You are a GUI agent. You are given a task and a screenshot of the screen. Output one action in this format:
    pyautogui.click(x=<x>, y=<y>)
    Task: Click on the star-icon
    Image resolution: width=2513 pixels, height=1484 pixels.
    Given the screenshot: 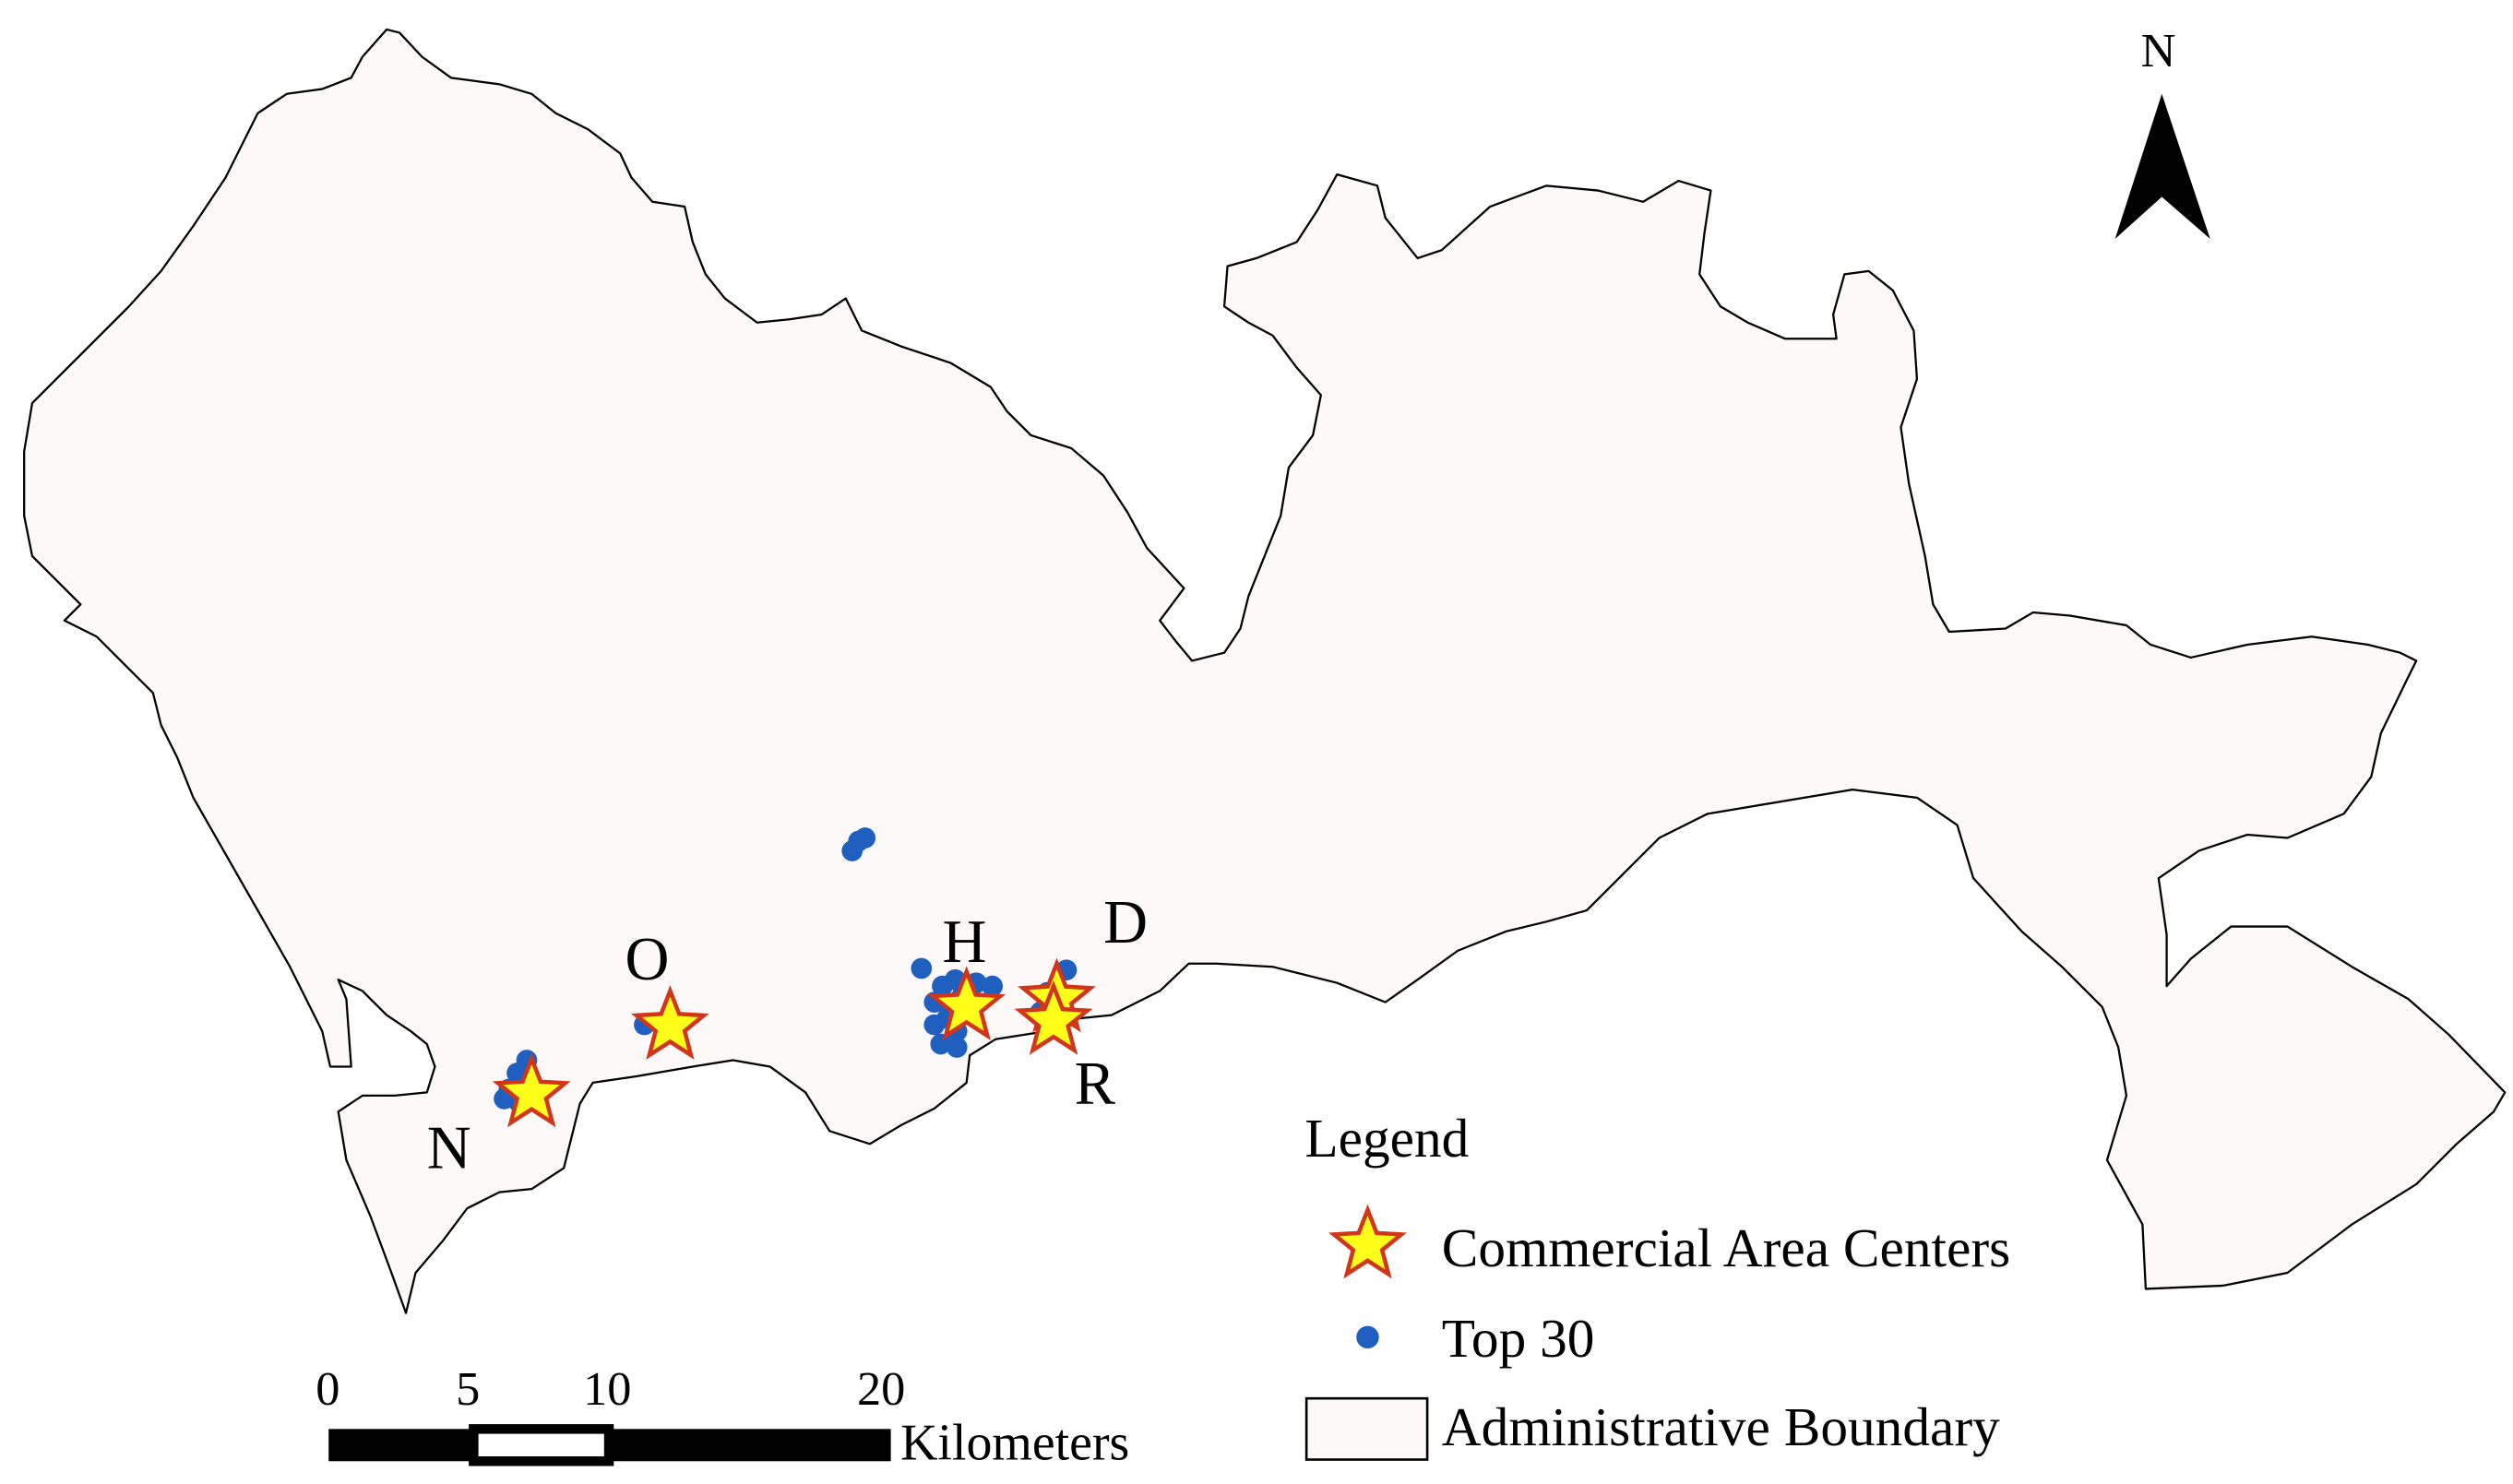 What is the action you would take?
    pyautogui.click(x=1367, y=1241)
    